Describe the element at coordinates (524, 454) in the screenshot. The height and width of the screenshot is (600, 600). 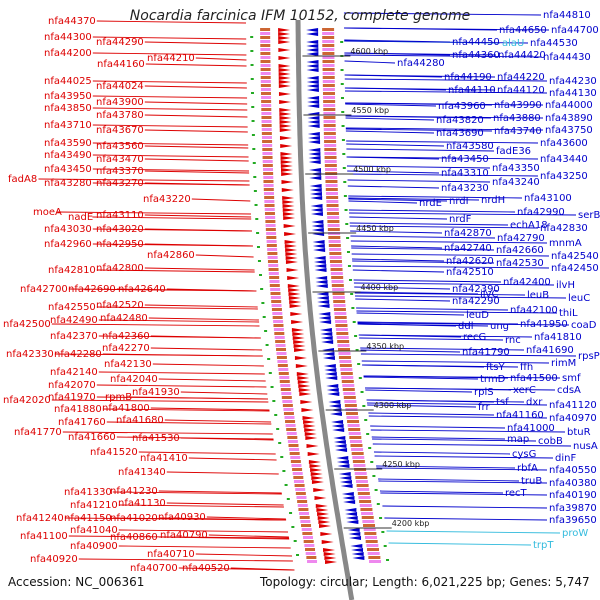
I see `gene-label-reverse: cysG` at that location.